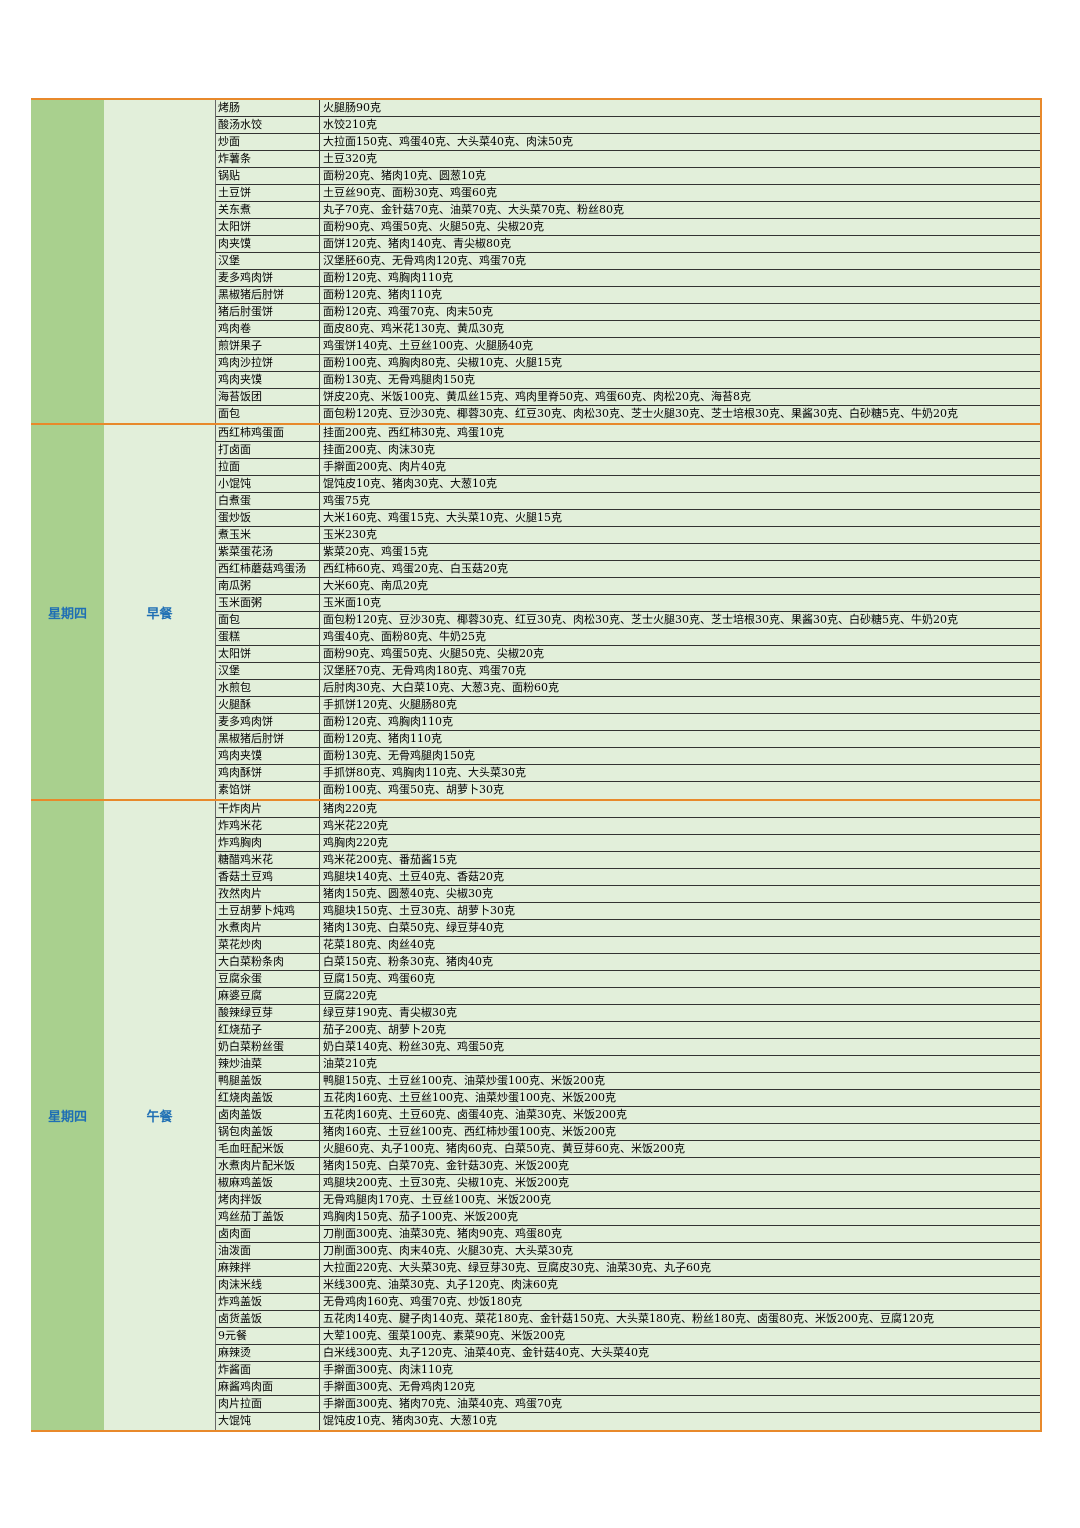  I want to click on ingredients: 刀削面300克、油菜30克、猪肉90克、鸡蛋80克, so click(442, 1233).